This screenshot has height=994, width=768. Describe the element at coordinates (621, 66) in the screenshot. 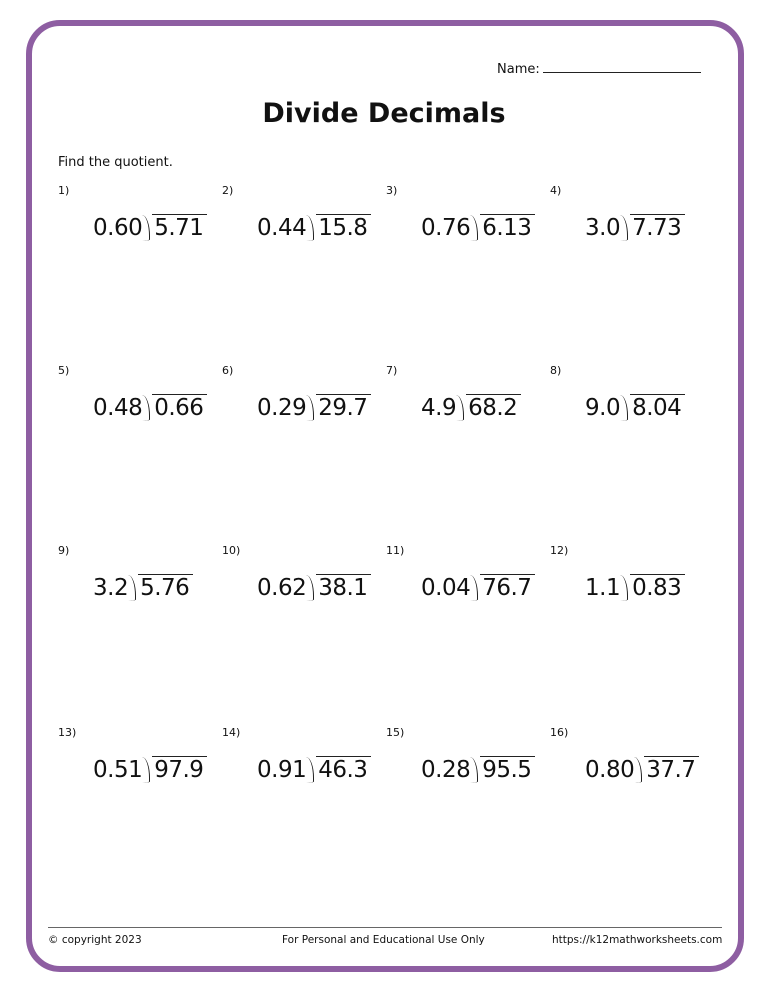

I see `name-line` at that location.